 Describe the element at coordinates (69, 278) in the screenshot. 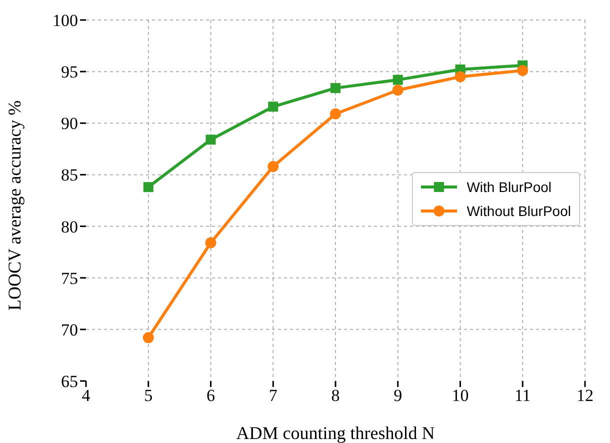

I see `y-tick-label: 75` at that location.